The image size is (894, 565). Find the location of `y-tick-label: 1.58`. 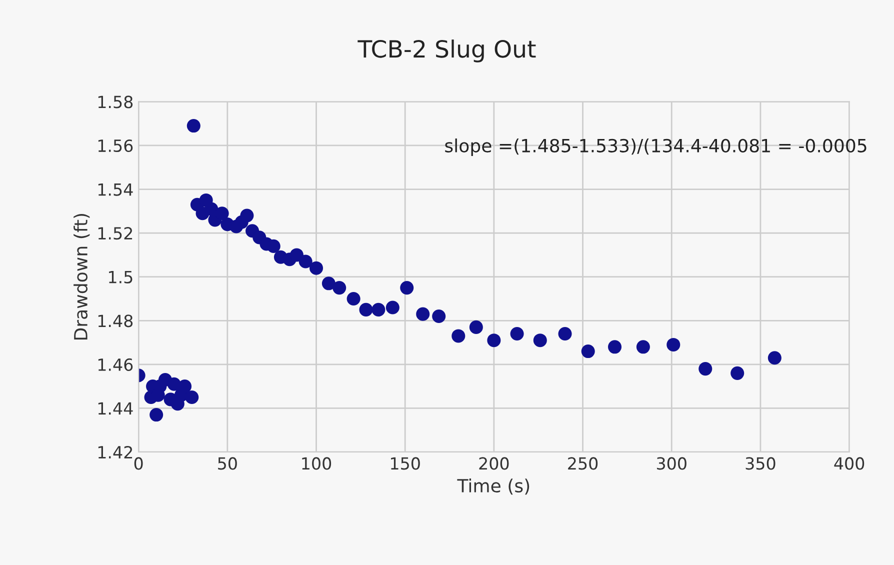

y-tick-label: 1.58 is located at coordinates (115, 102).